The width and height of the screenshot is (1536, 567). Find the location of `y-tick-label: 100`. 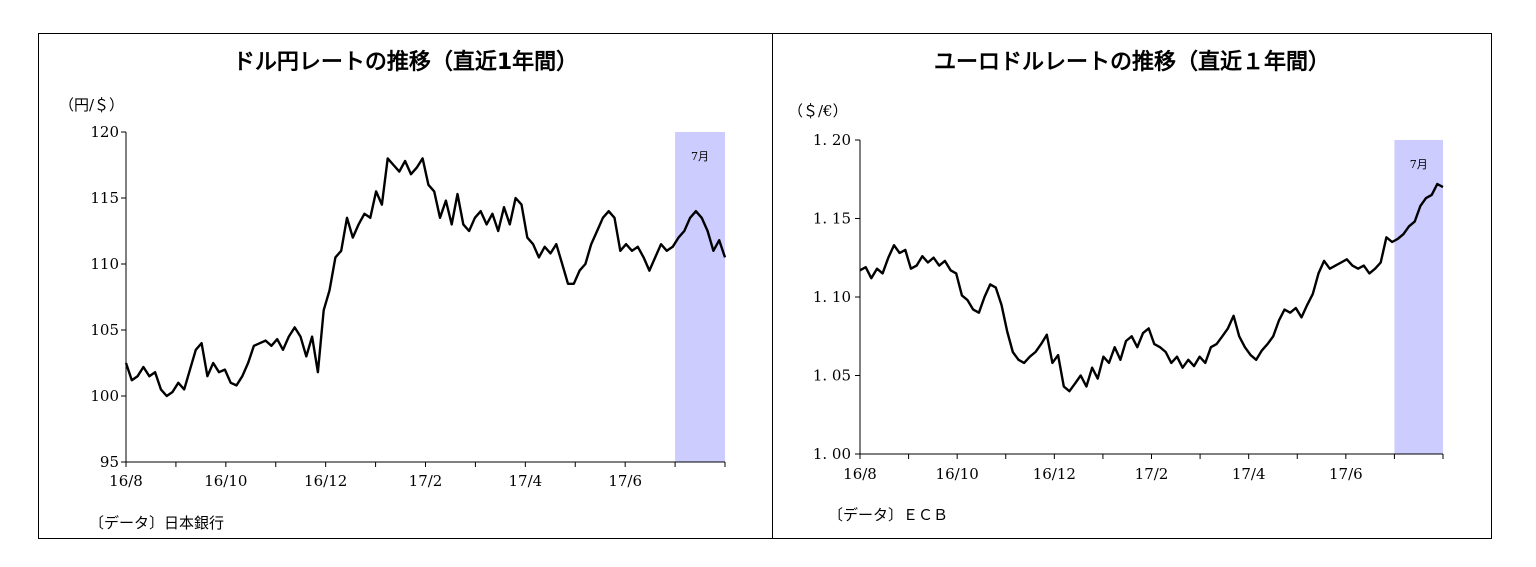

y-tick-label: 100 is located at coordinates (104, 396).